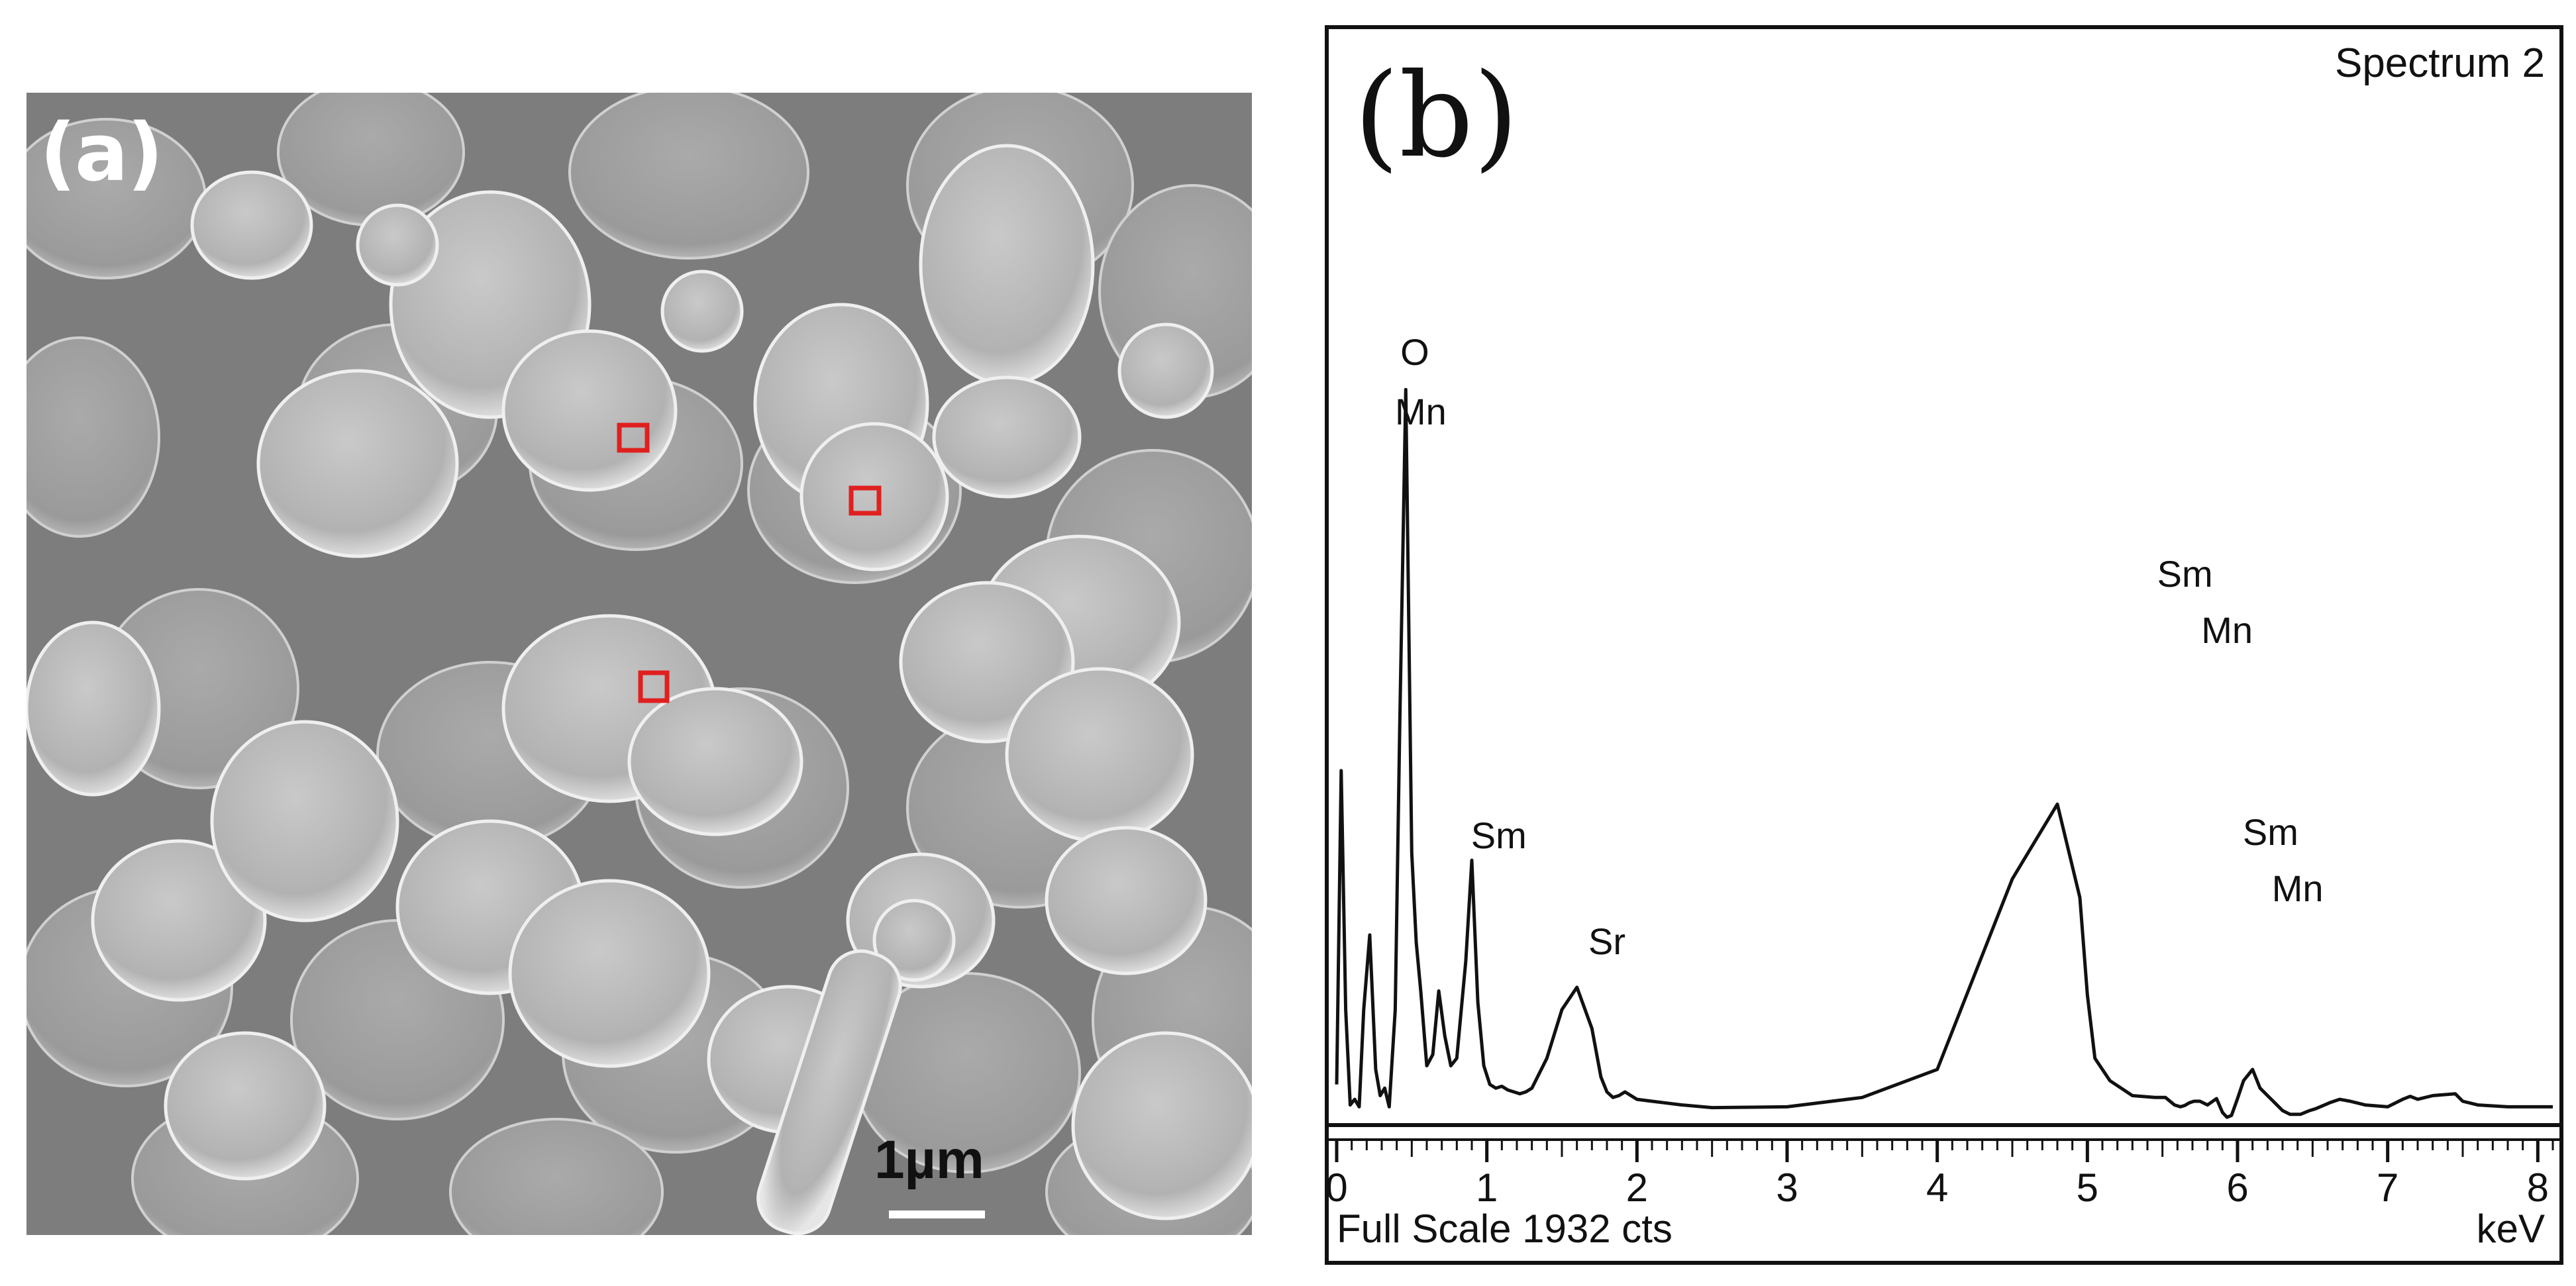 The width and height of the screenshot is (2576, 1286). What do you see at coordinates (1937, 1187) in the screenshot?
I see `x-tick-label: 4` at bounding box center [1937, 1187].